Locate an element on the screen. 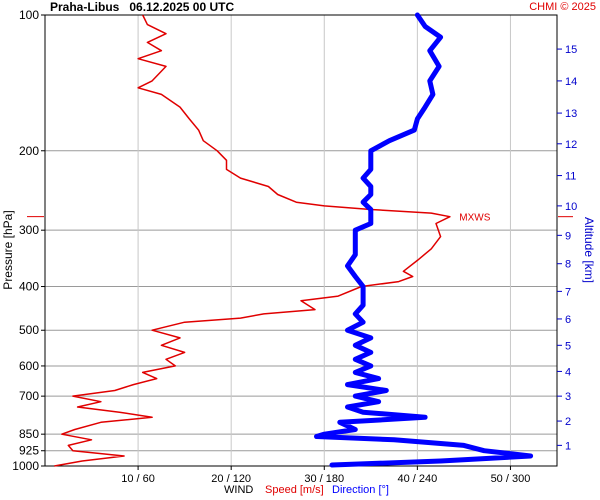 The width and height of the screenshot is (600, 500). pressure-axis-label: Pressure [hPa] is located at coordinates (8, 249).